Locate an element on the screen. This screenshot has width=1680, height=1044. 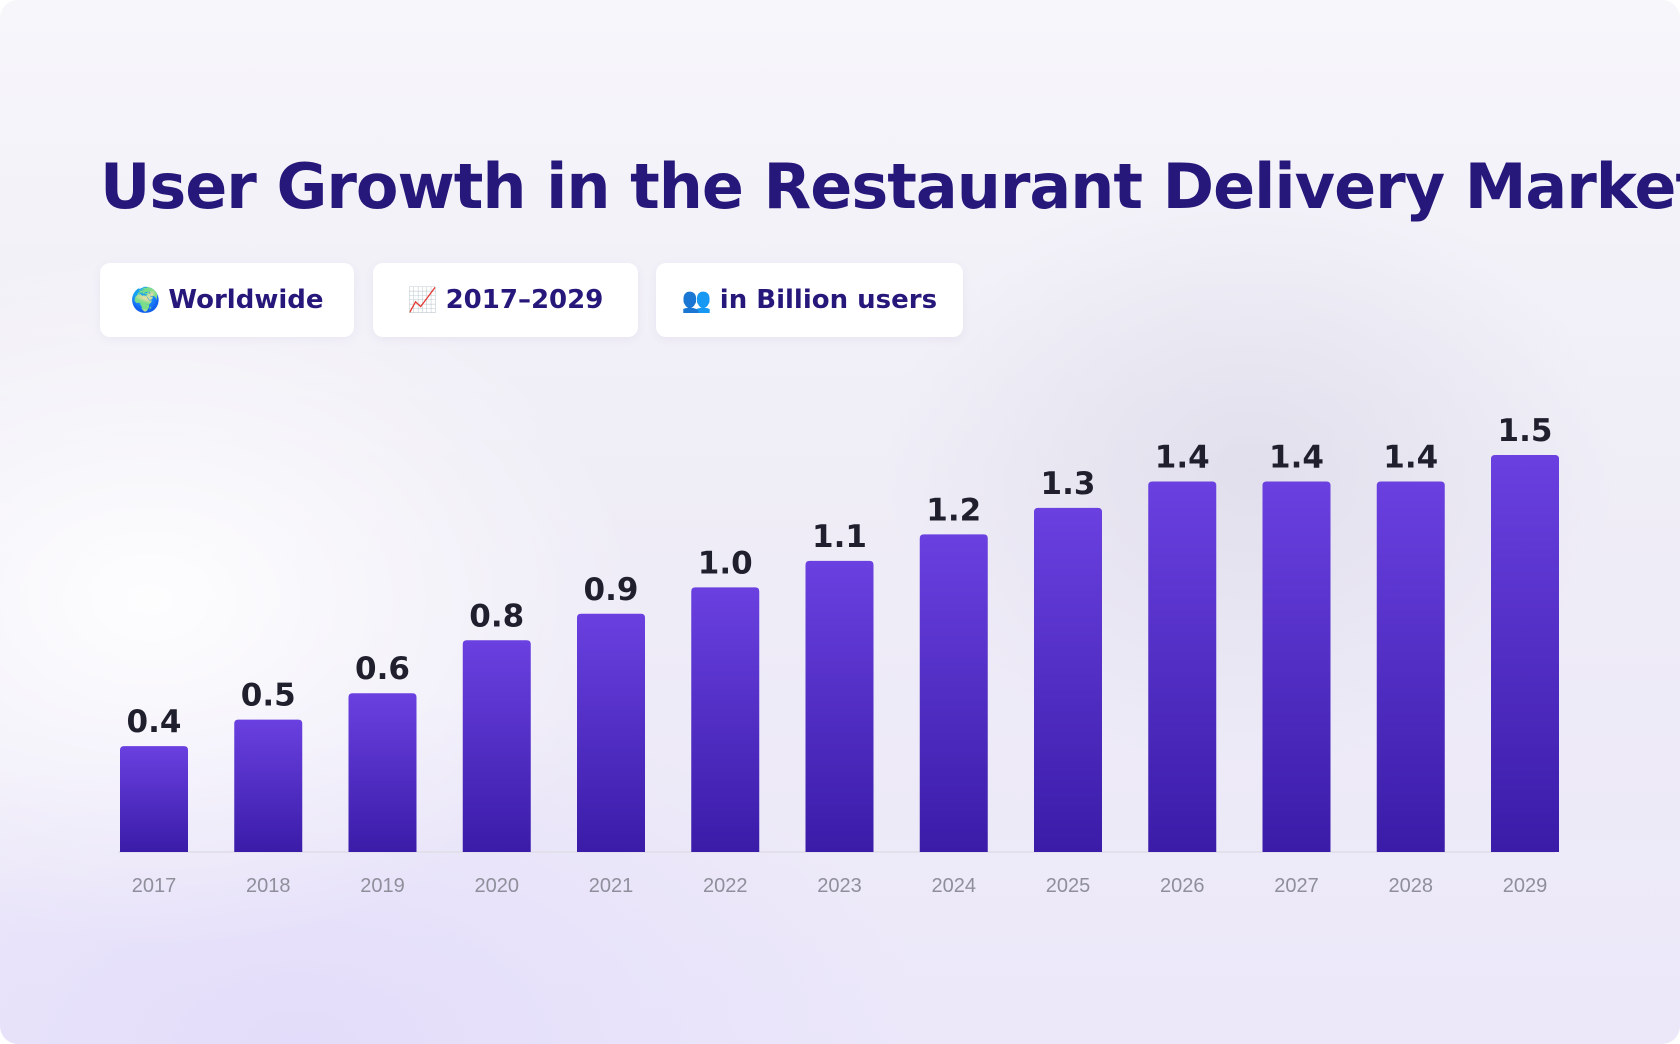
x-tick-2022: 2022 is located at coordinates (725, 886).